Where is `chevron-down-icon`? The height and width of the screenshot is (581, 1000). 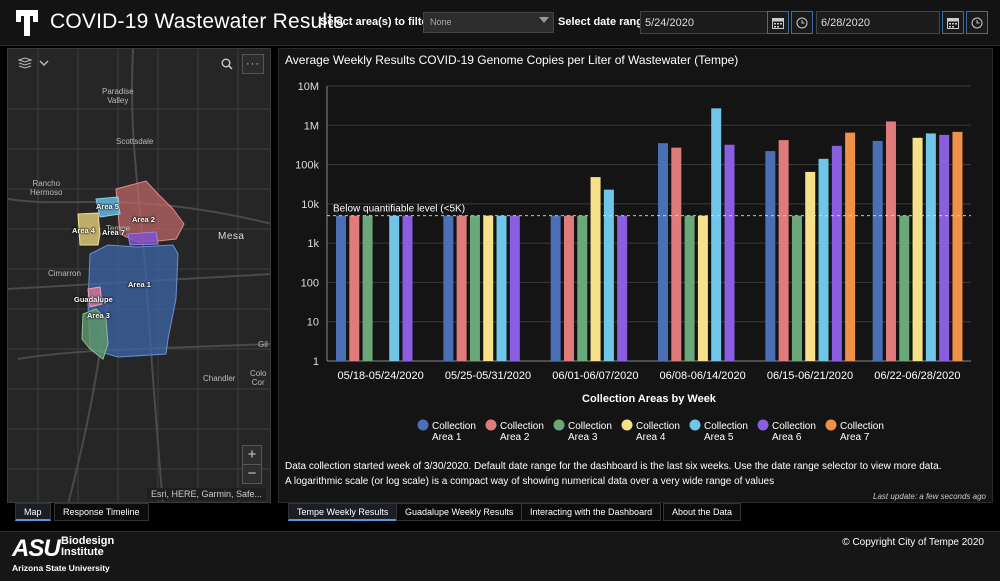
chevron-down-icon is located at coordinates (544, 20).